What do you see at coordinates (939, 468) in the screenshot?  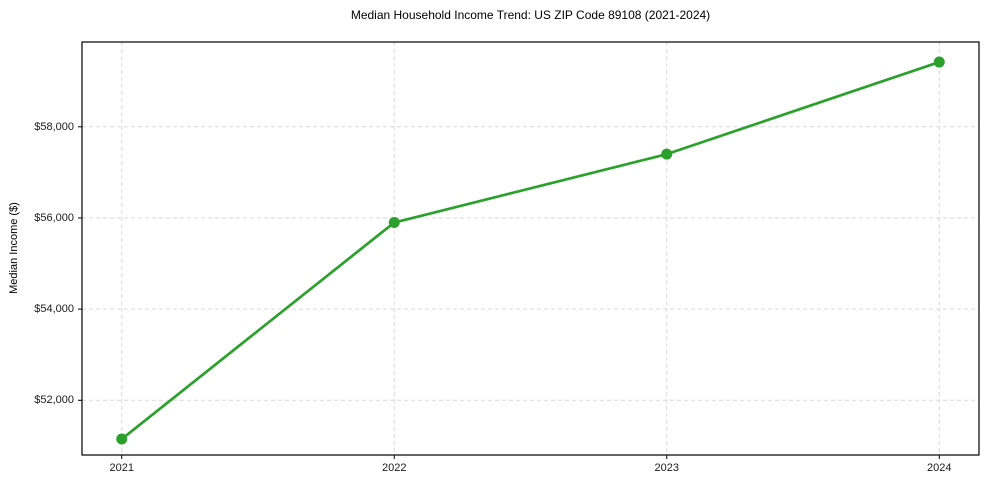 I see `x-tick-label: 2024` at bounding box center [939, 468].